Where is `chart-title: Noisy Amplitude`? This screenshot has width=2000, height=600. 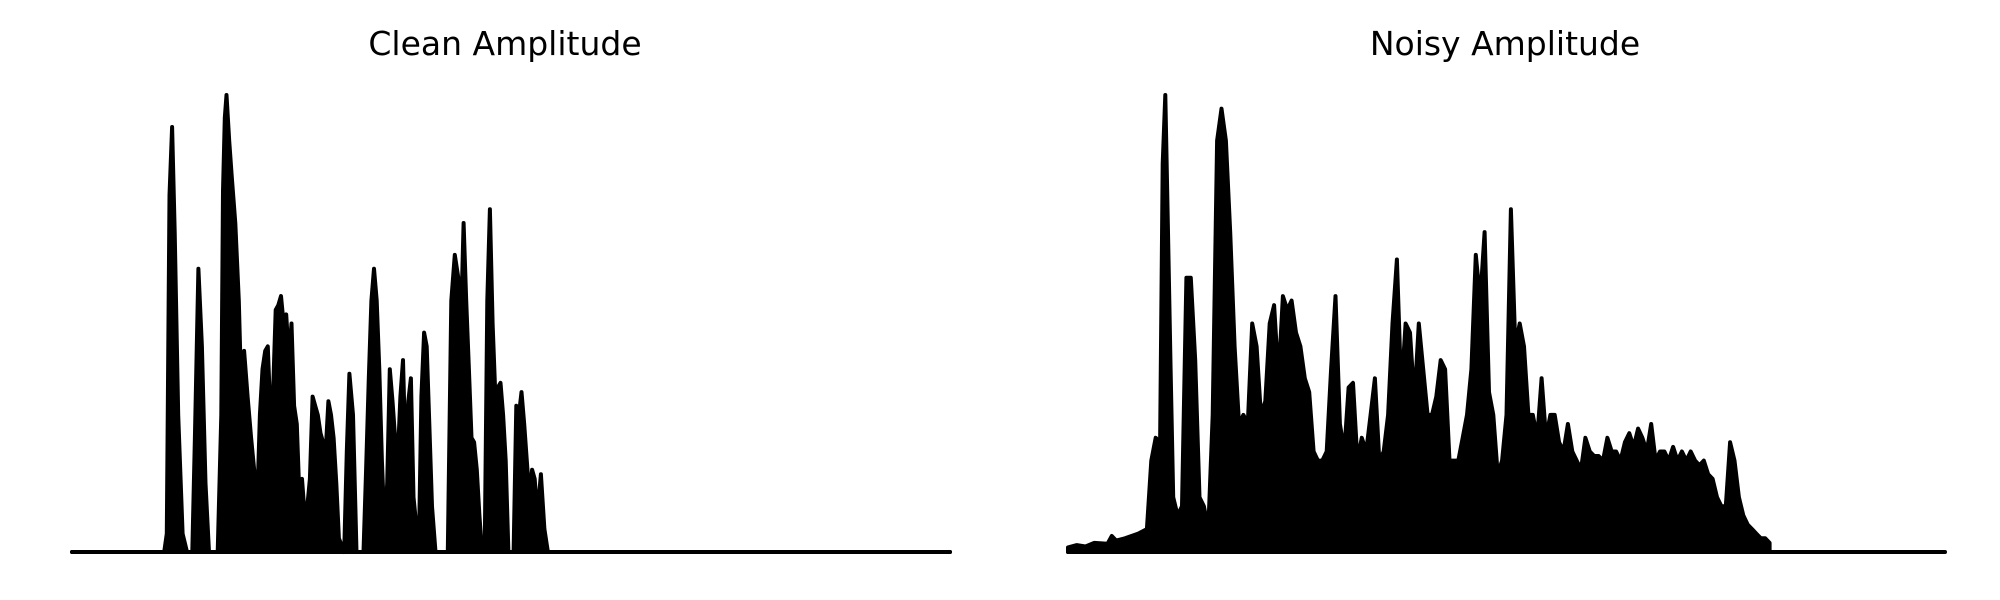 chart-title: Noisy Amplitude is located at coordinates (1505, 43).